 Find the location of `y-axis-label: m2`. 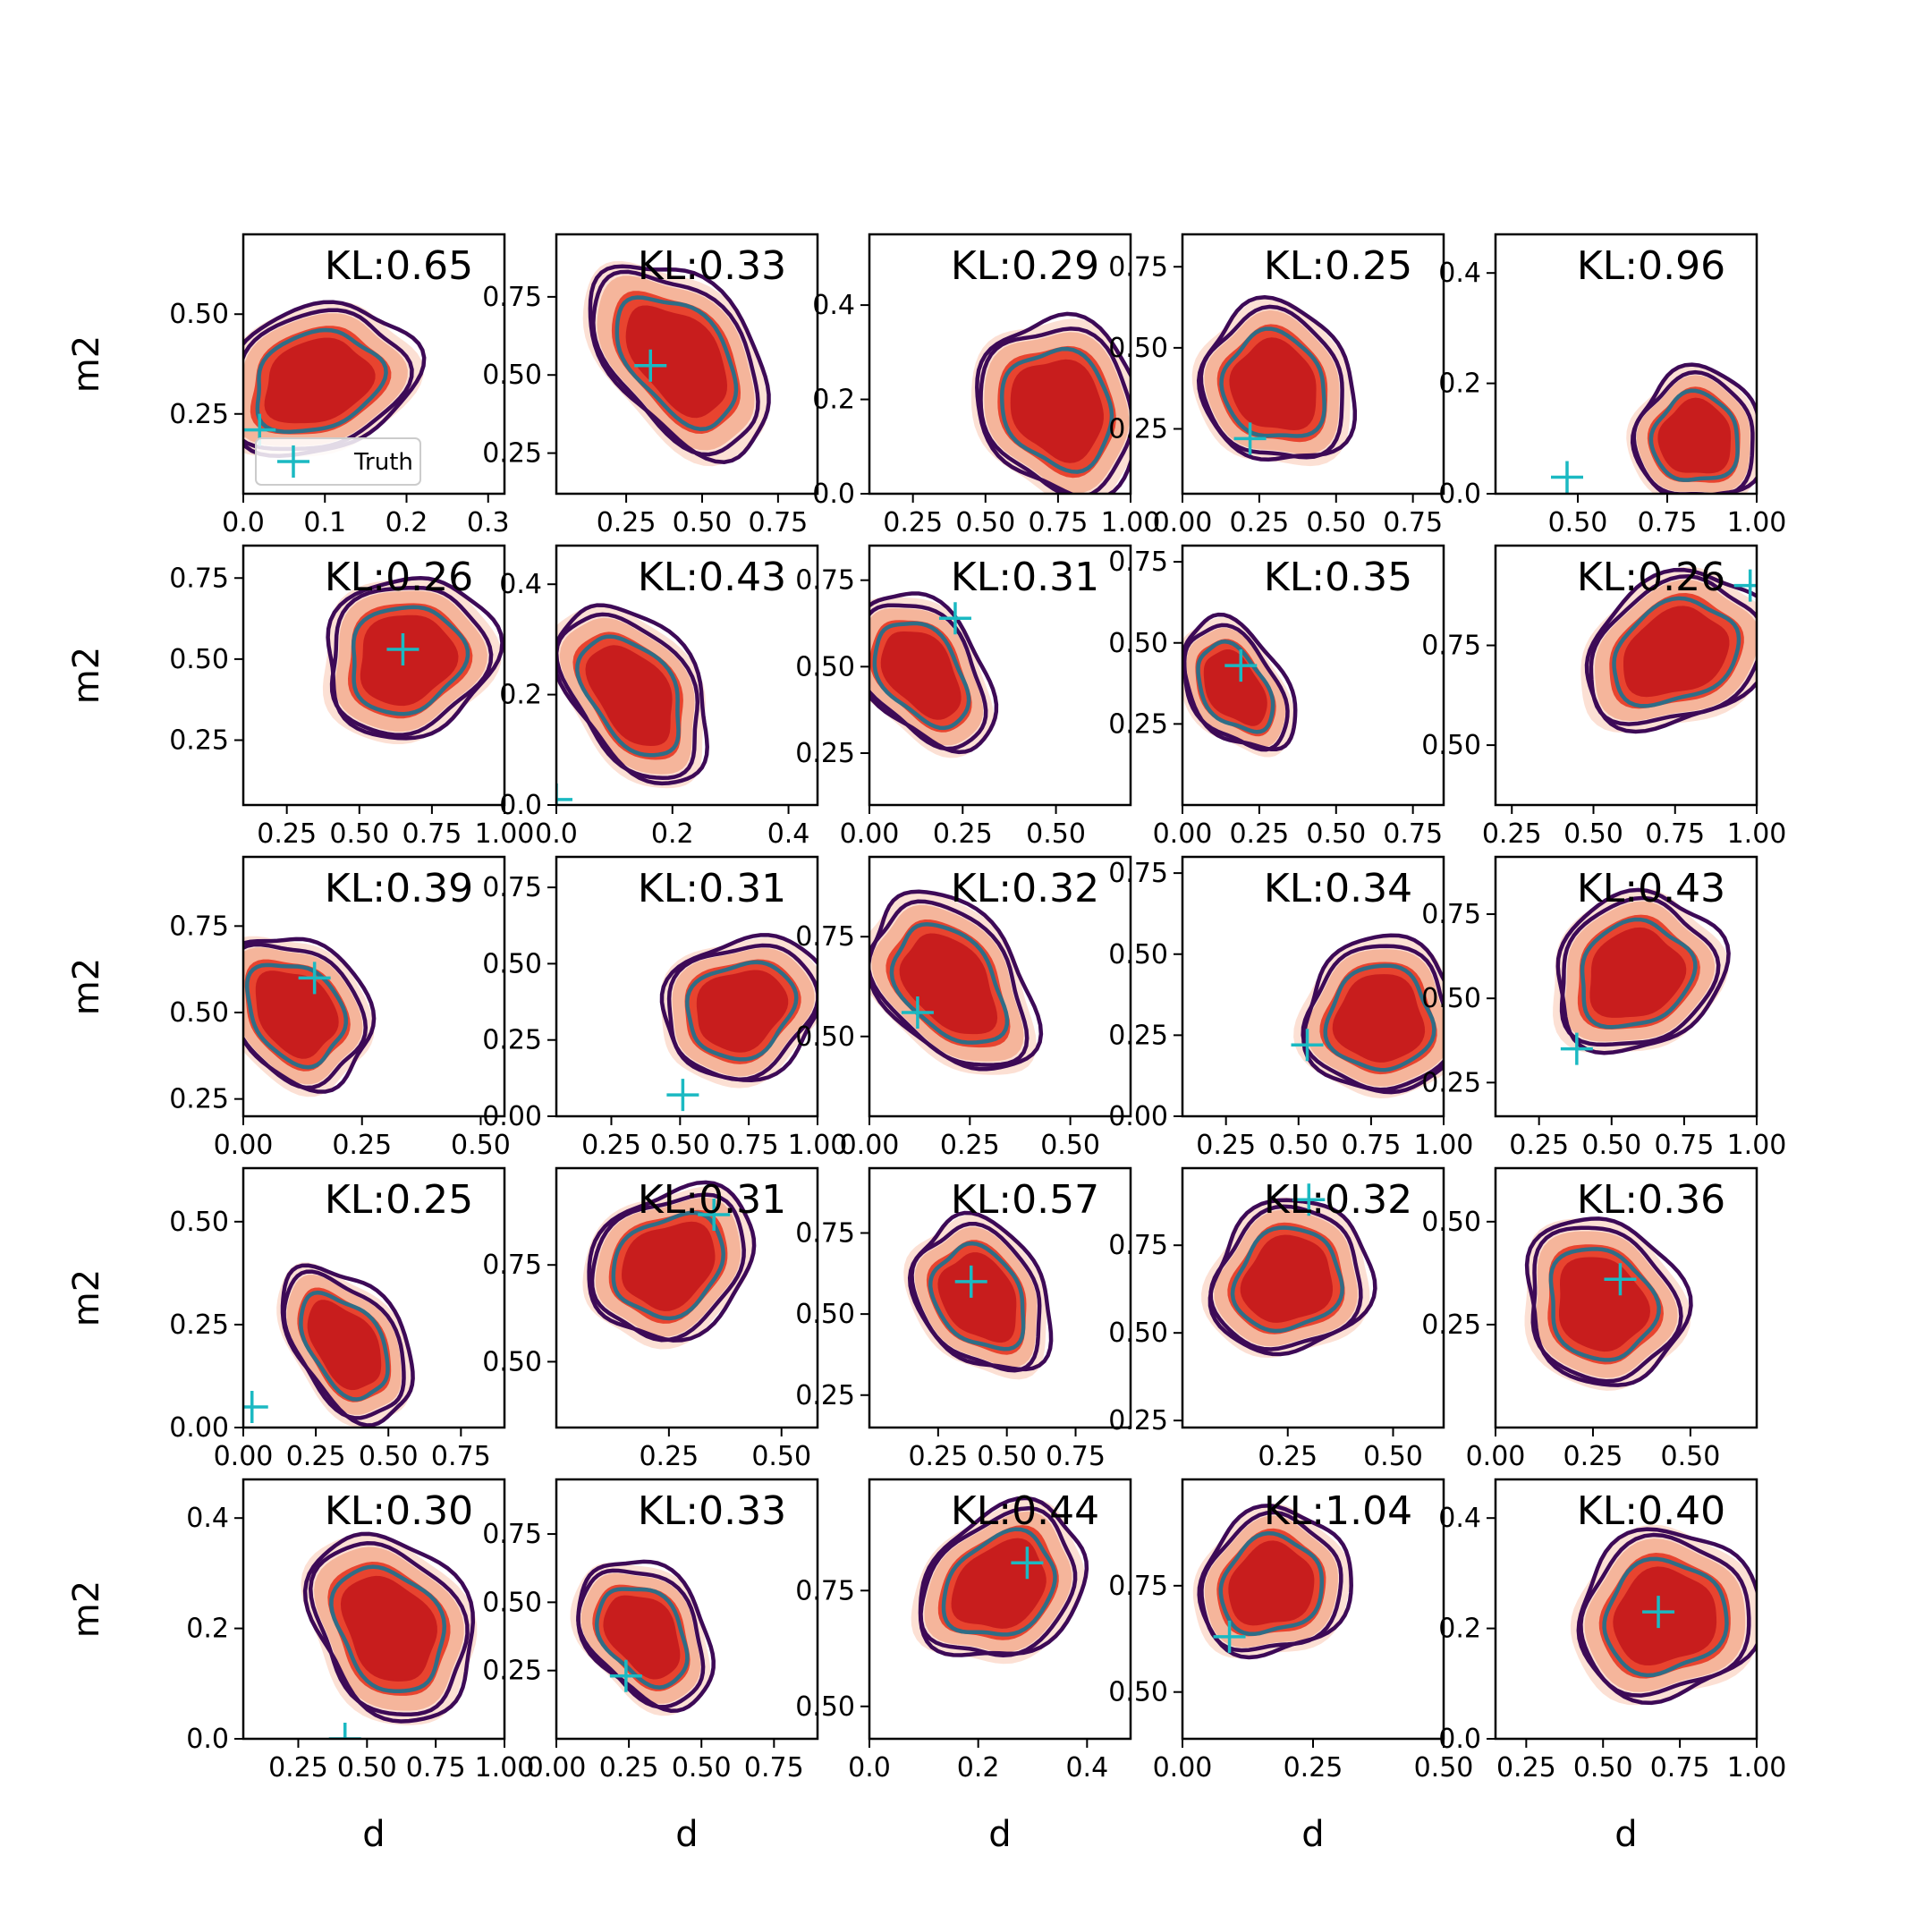

y-axis-label: m2 is located at coordinates (86, 1609).